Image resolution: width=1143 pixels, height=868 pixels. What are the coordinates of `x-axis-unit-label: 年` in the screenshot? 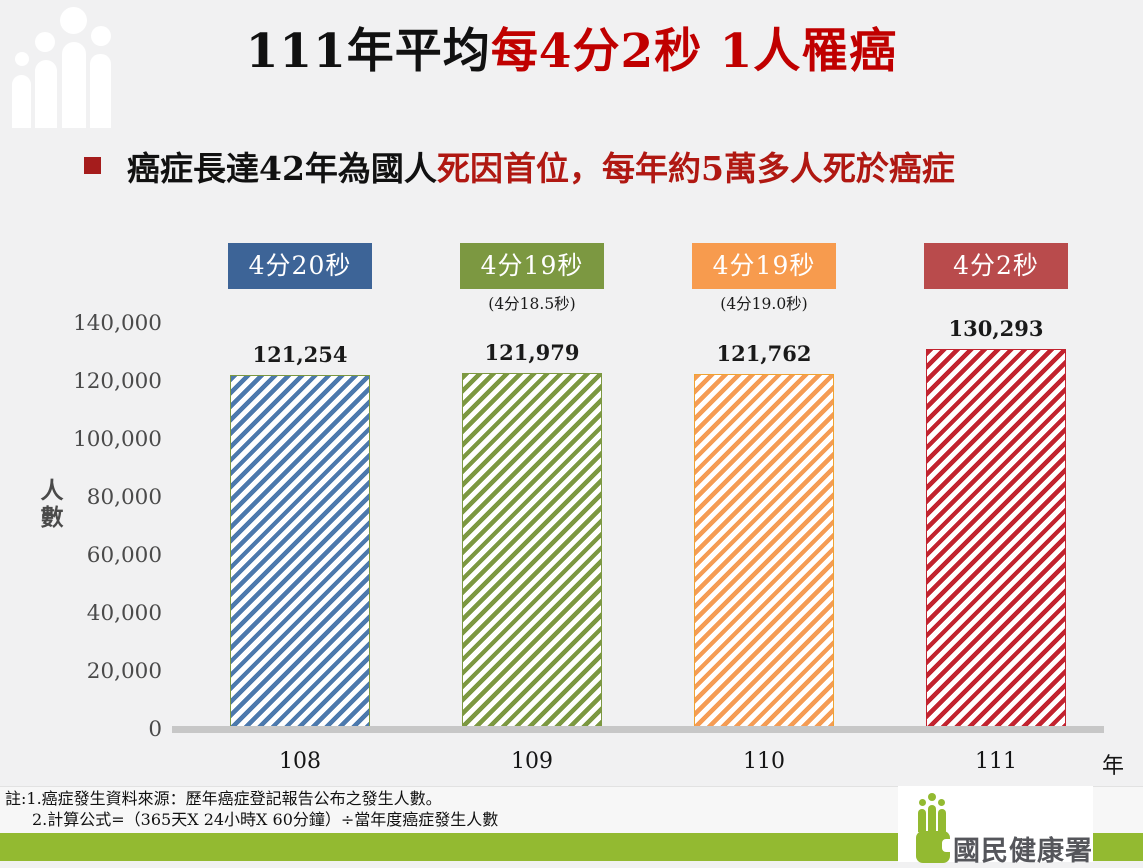 It's located at (1113, 766).